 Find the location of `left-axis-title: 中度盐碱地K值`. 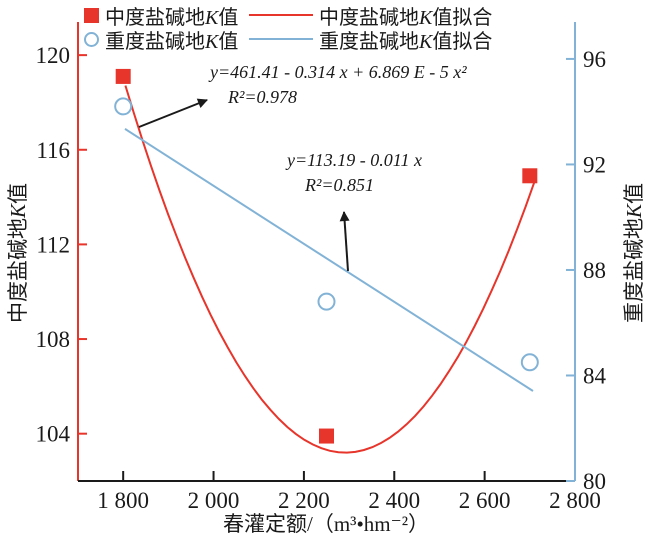

left-axis-title: 中度盐碱地K值 is located at coordinates (18, 253).